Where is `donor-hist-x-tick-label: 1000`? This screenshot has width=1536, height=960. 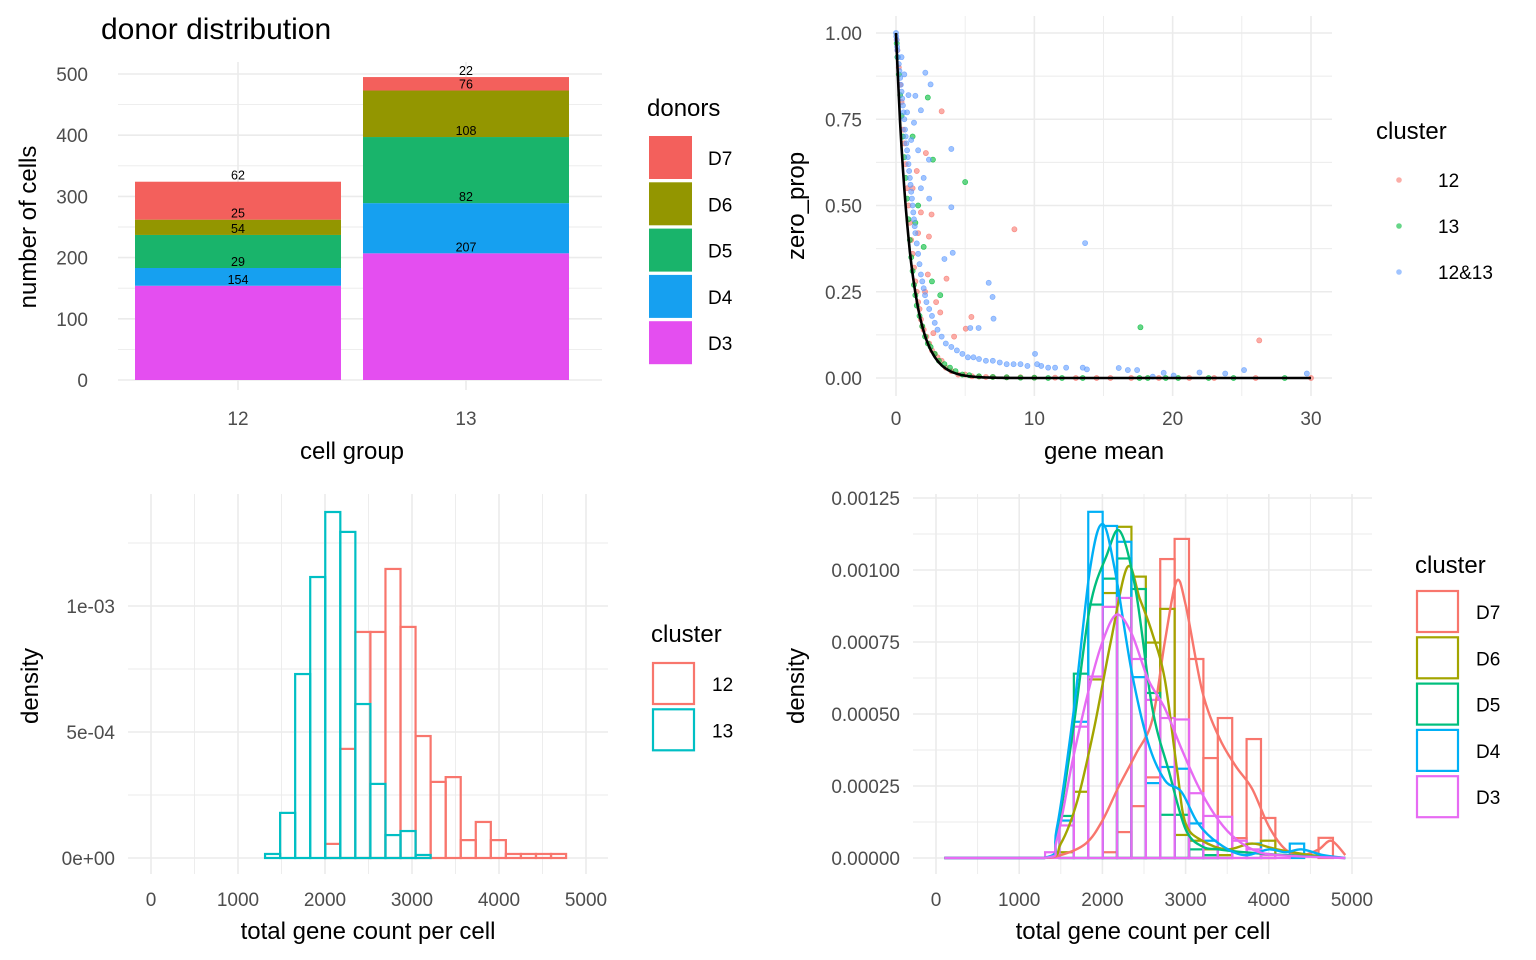 donor-hist-x-tick-label: 1000 is located at coordinates (1019, 900).